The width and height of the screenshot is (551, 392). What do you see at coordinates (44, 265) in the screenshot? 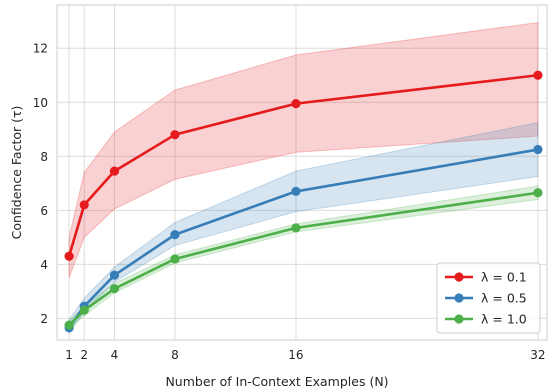
I see `y-tick-label: 4` at bounding box center [44, 265].